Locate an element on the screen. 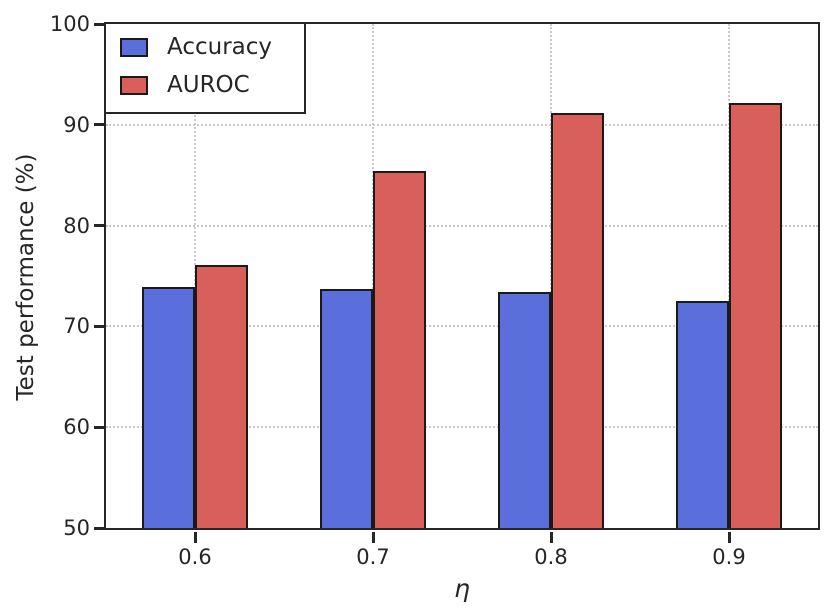  x-tick-label-0.6: 0.6 is located at coordinates (195, 557).